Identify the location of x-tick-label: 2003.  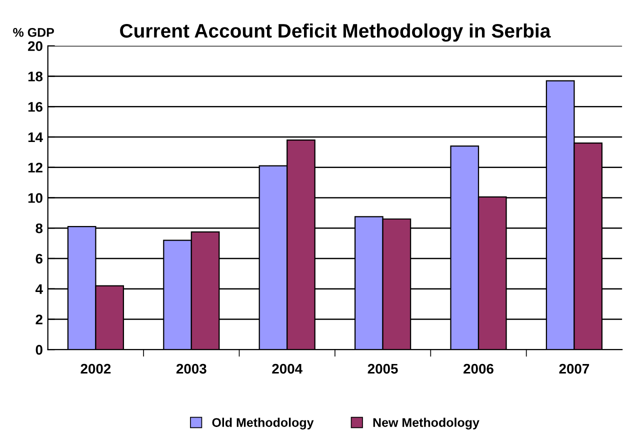
(191, 369).